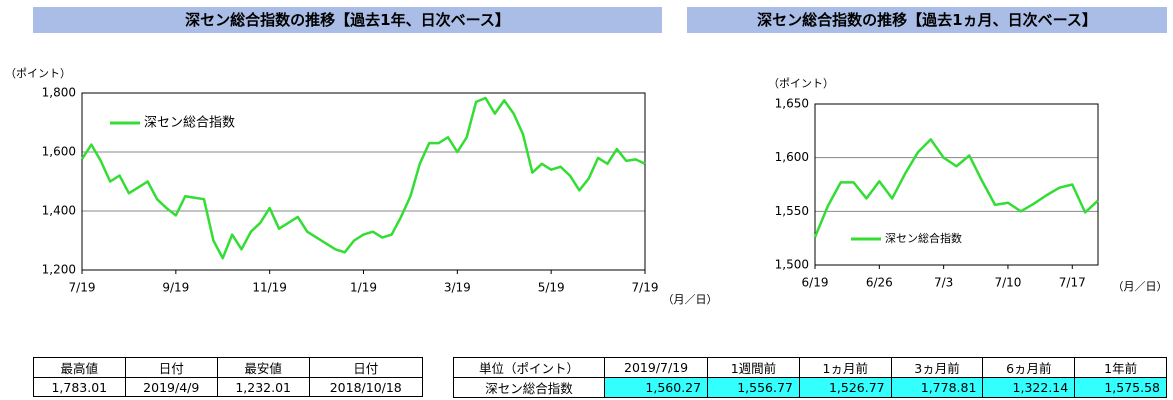 The width and height of the screenshot is (1173, 400). What do you see at coordinates (937, 387) in the screenshot?
I see `table-cell: 1,778.81` at bounding box center [937, 387].